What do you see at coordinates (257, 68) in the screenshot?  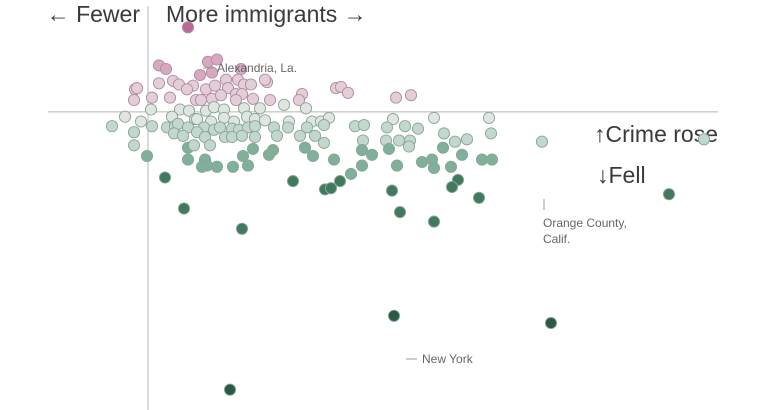 I see `annotation-alexandria: Alexandria, La.` at bounding box center [257, 68].